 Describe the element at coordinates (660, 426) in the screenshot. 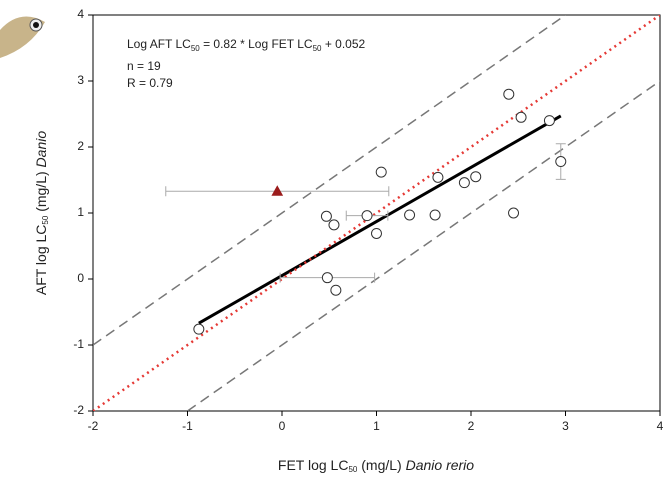

I see `x-tick-label: 4` at that location.